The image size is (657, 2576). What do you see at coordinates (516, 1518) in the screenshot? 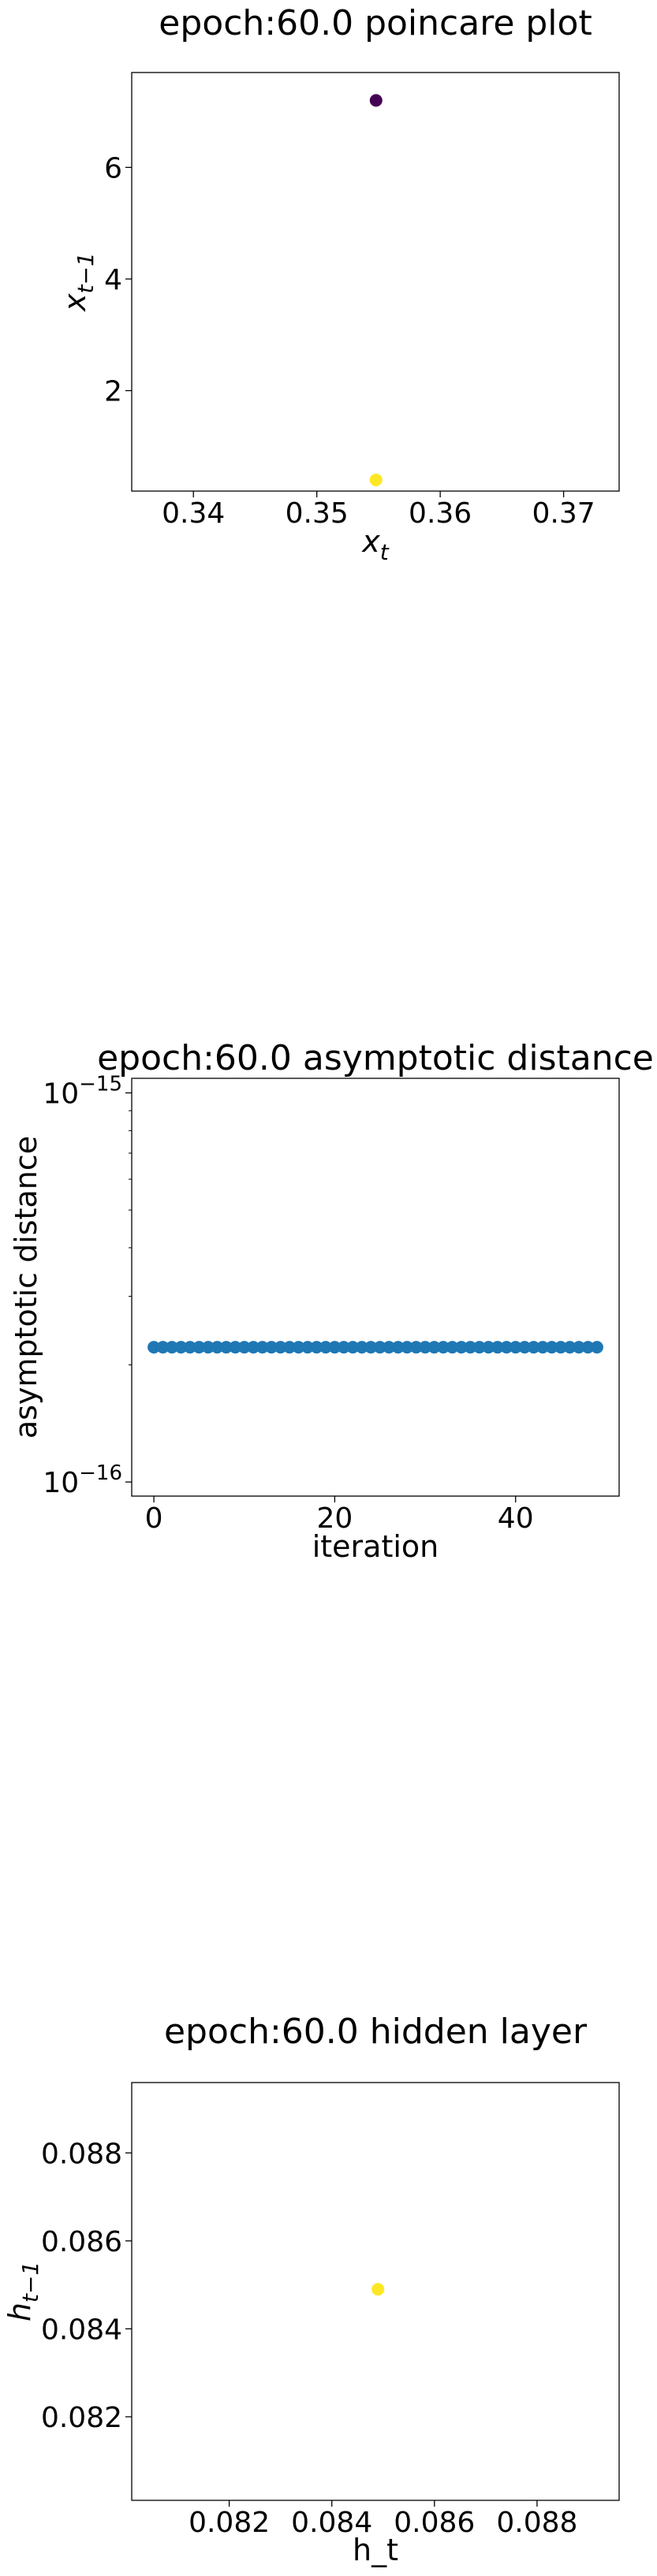
I see `x-tick-label: 40` at bounding box center [516, 1518].